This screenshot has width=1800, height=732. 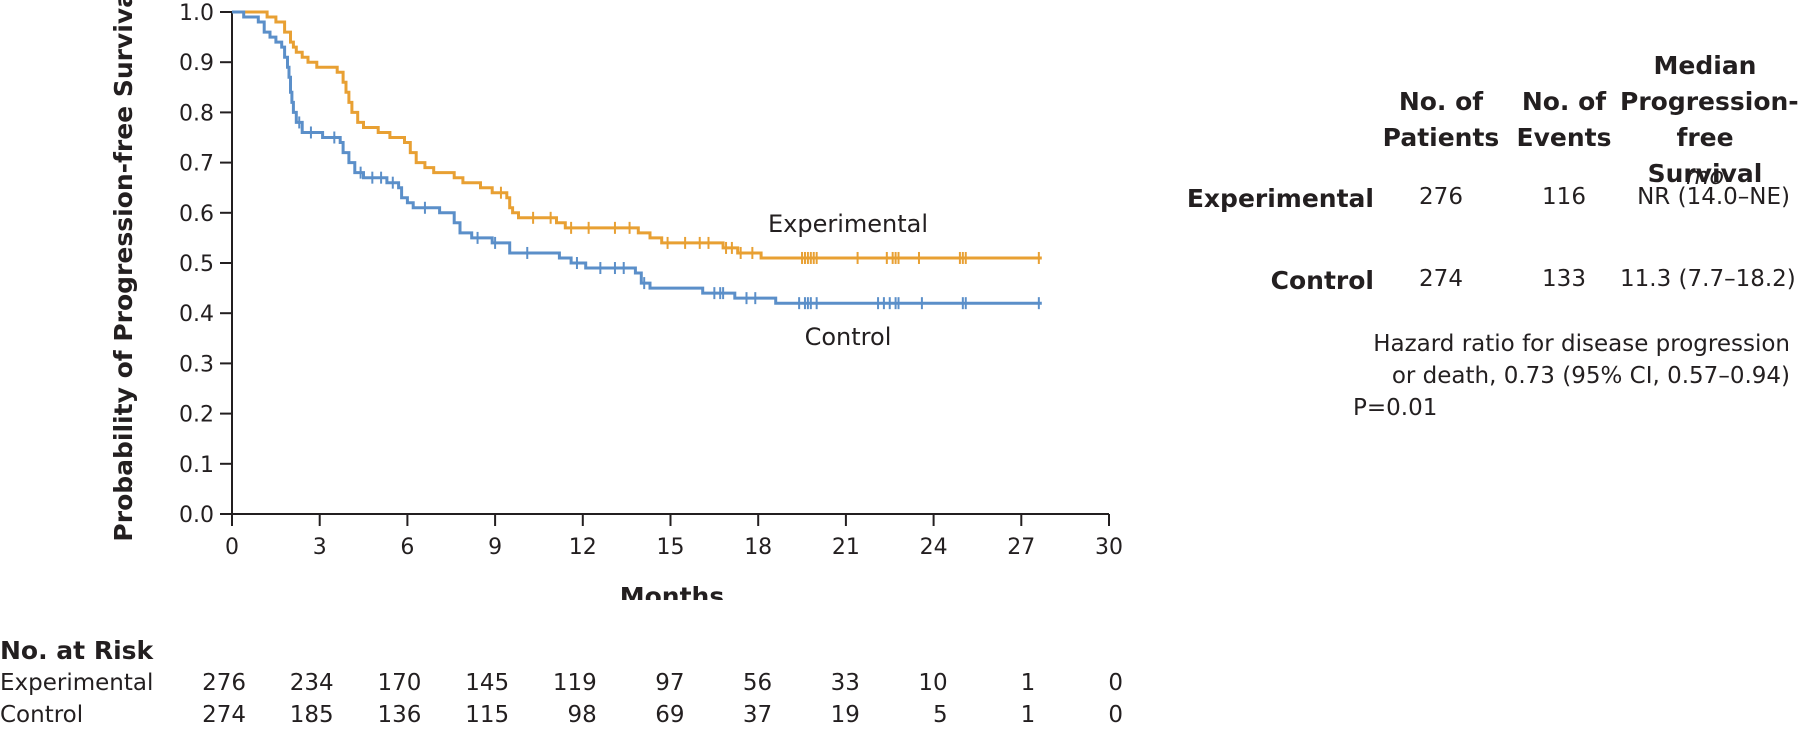 What do you see at coordinates (933, 683) in the screenshot?
I see `risk-value: 10` at bounding box center [933, 683].